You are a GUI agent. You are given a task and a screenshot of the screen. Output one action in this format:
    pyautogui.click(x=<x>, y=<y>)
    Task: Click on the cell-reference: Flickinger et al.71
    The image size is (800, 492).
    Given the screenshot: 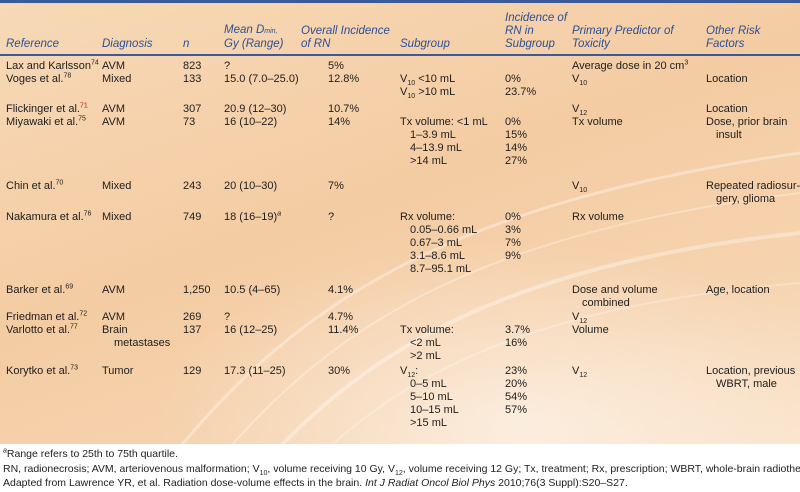 What is the action you would take?
    pyautogui.click(x=47, y=108)
    